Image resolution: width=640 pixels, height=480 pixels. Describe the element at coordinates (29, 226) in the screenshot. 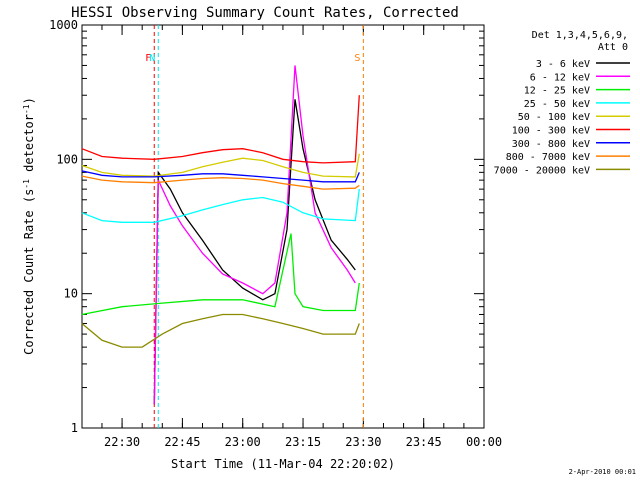

I see `y-axis-label: Corrected Count Rate (s-1 detector-1)` at that location.